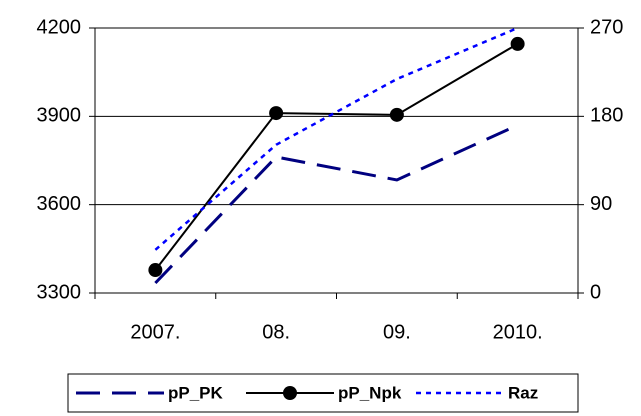  What do you see at coordinates (155, 332) in the screenshot?
I see `x-tick-label: 2007.` at bounding box center [155, 332].